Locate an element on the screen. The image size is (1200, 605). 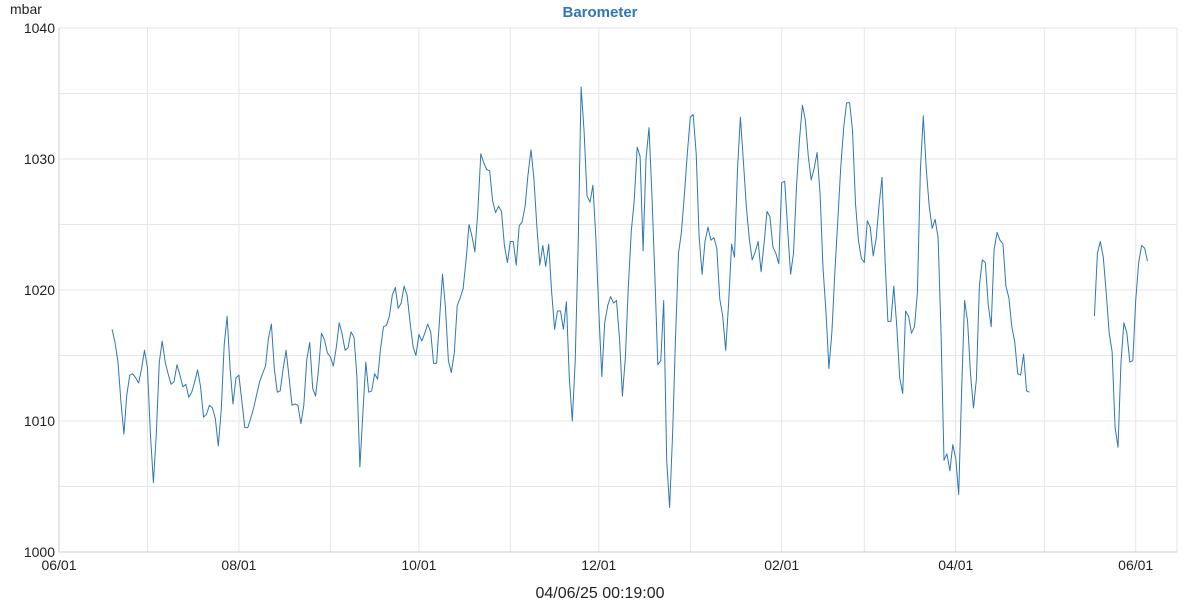
y-tick-label: 1020 is located at coordinates (39, 290).